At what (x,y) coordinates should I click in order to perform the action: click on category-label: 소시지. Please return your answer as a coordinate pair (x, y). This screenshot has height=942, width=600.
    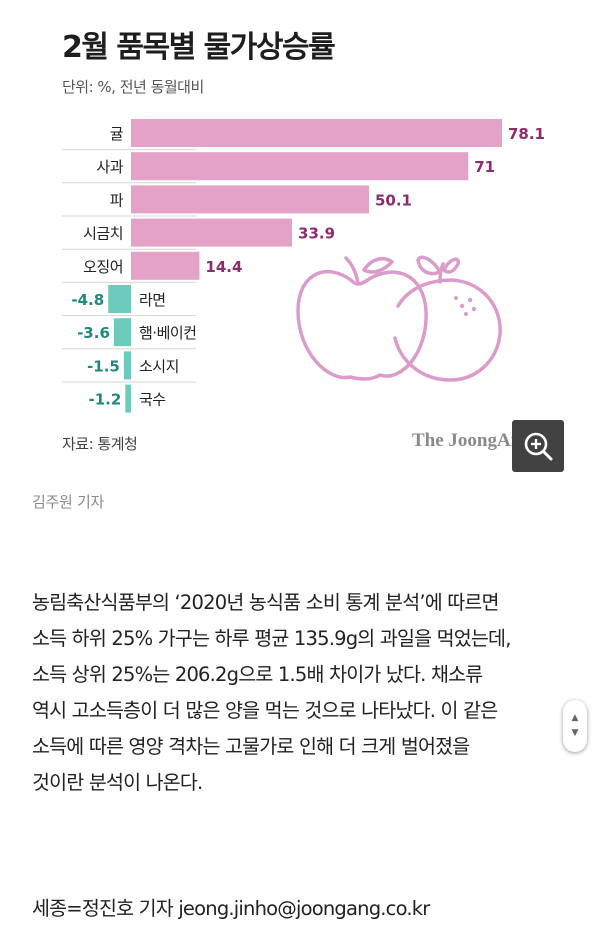
    Looking at the image, I should click on (159, 366).